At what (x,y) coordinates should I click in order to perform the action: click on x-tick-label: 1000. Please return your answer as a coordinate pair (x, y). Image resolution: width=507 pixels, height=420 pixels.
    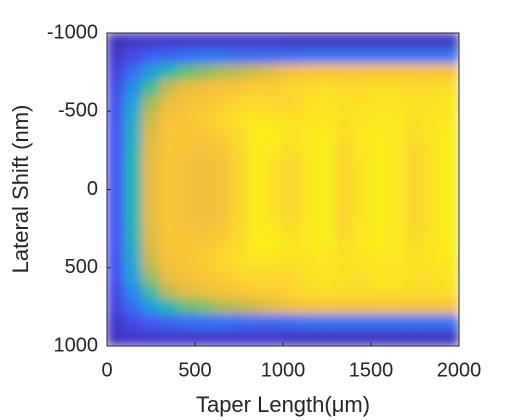
    Looking at the image, I should click on (283, 370).